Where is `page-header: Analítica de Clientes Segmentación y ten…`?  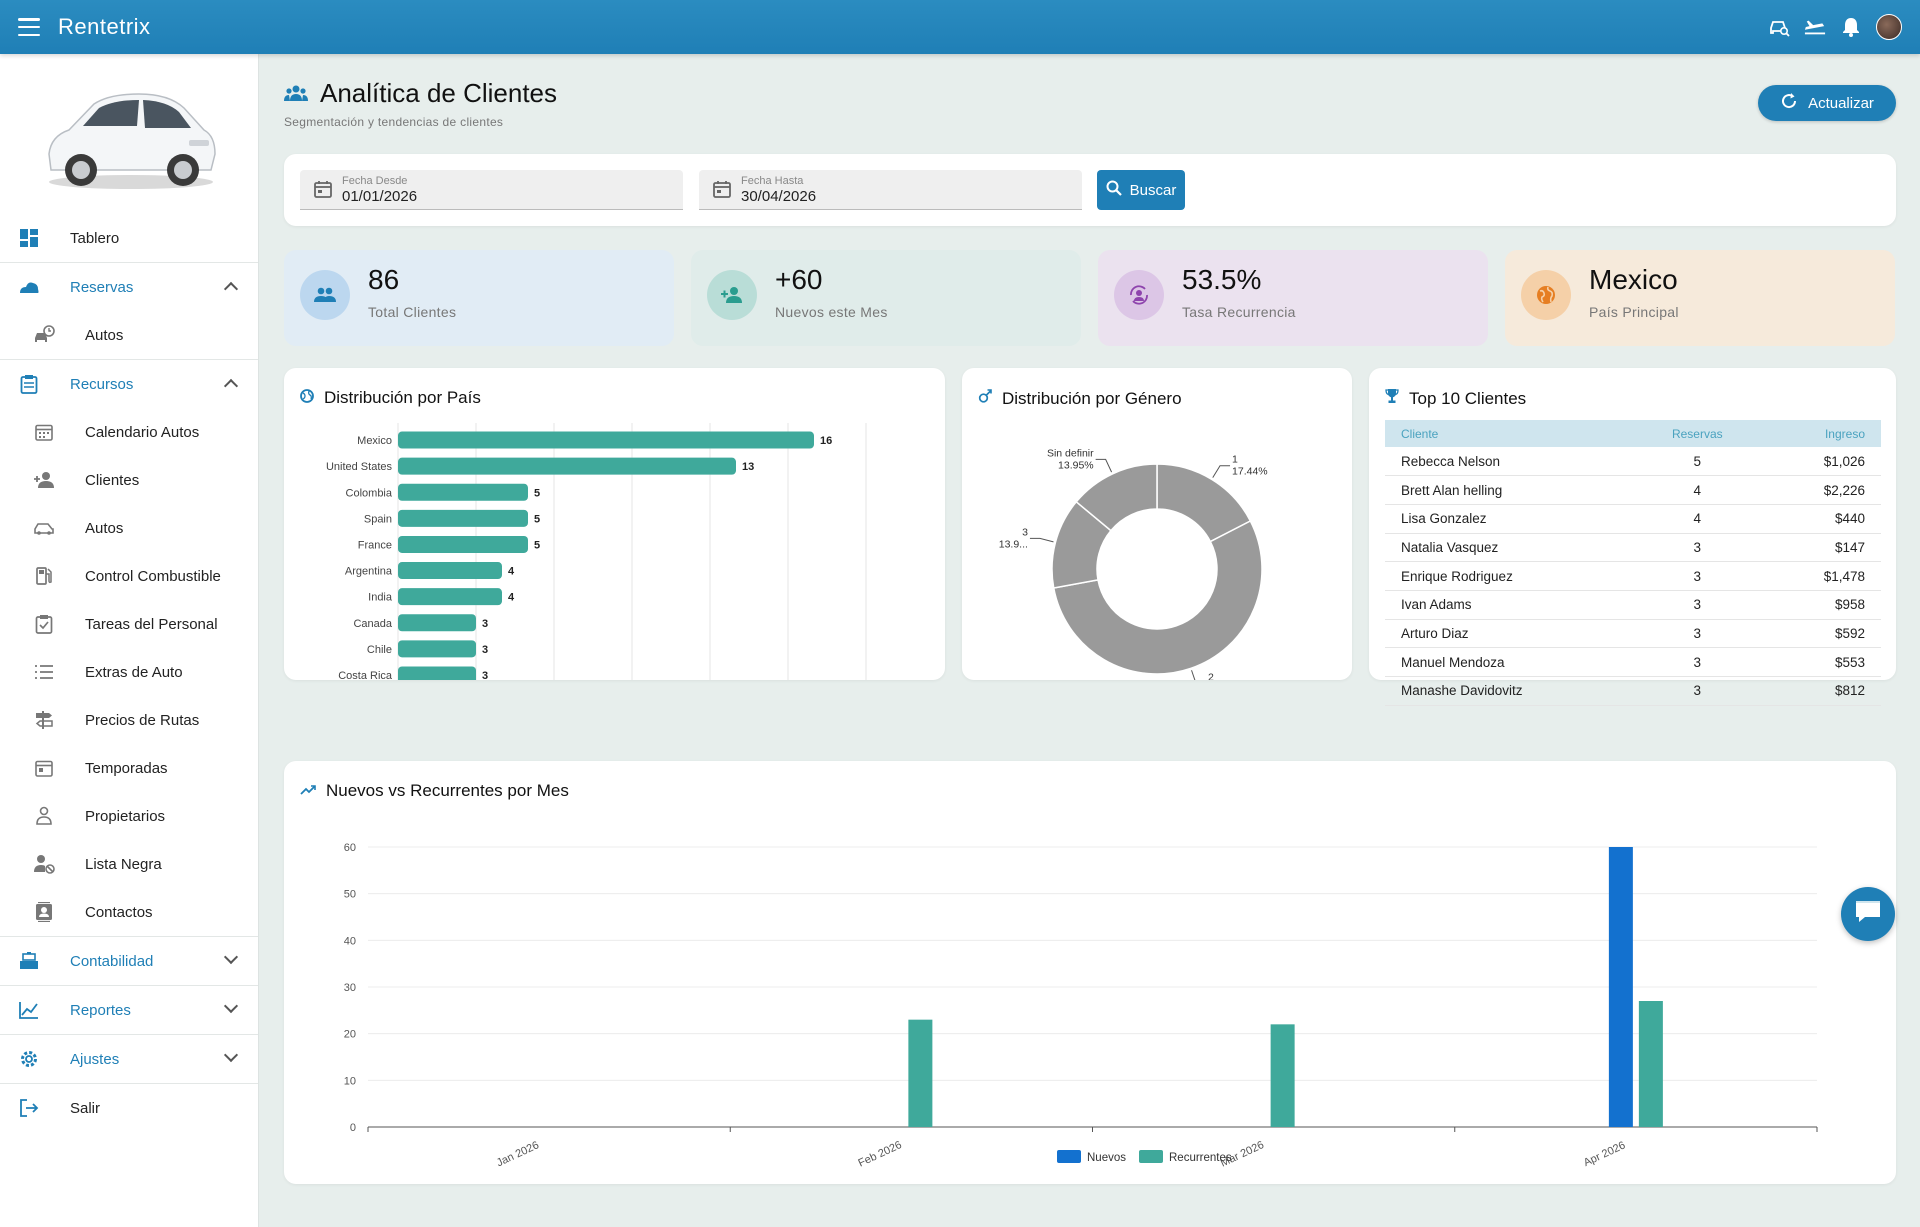 page-header: Analítica de Clientes Segmentación y ten… is located at coordinates (420, 103).